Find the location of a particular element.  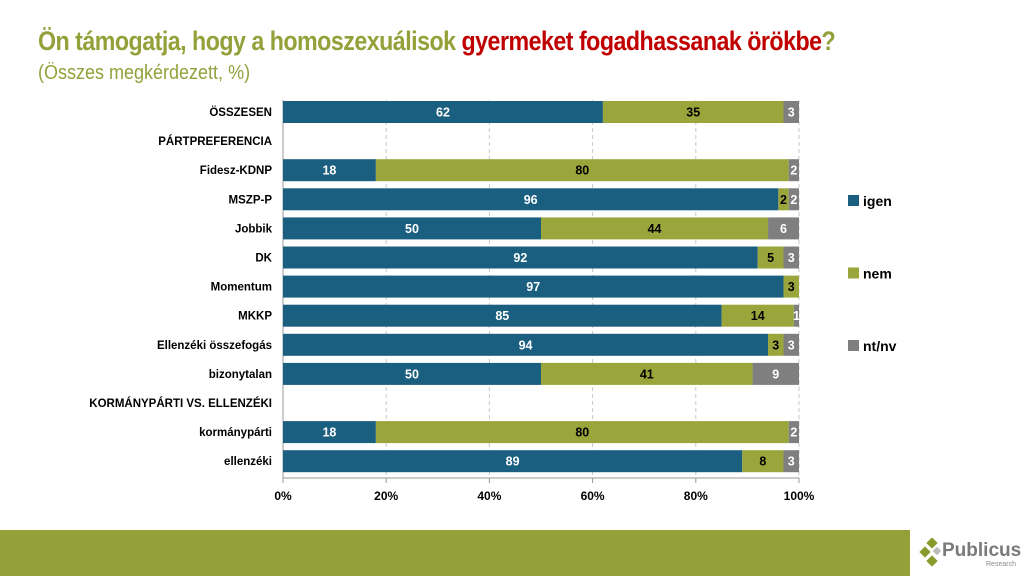

data-label: 14 is located at coordinates (758, 316).